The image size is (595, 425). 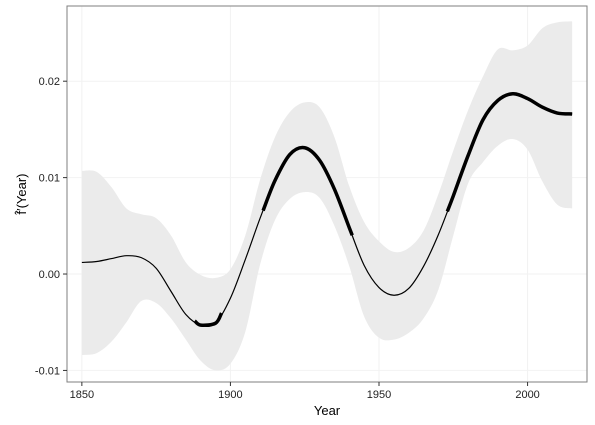 What do you see at coordinates (49, 179) in the screenshot?
I see `y-tick-label-2: 0.01` at bounding box center [49, 179].